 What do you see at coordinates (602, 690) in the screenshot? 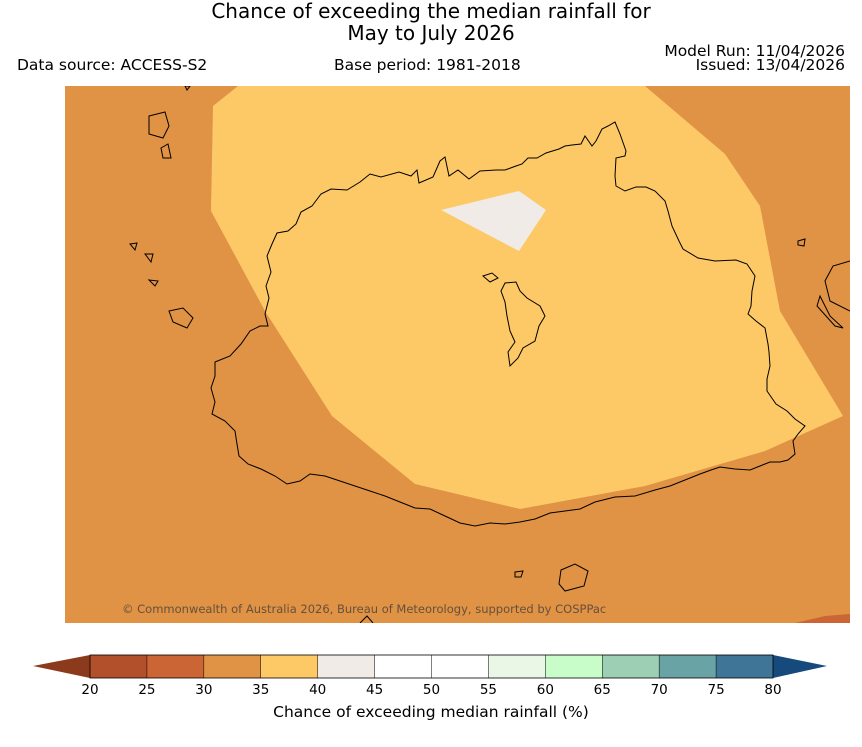
I see `colorbar-tick-label: 65` at bounding box center [602, 690].